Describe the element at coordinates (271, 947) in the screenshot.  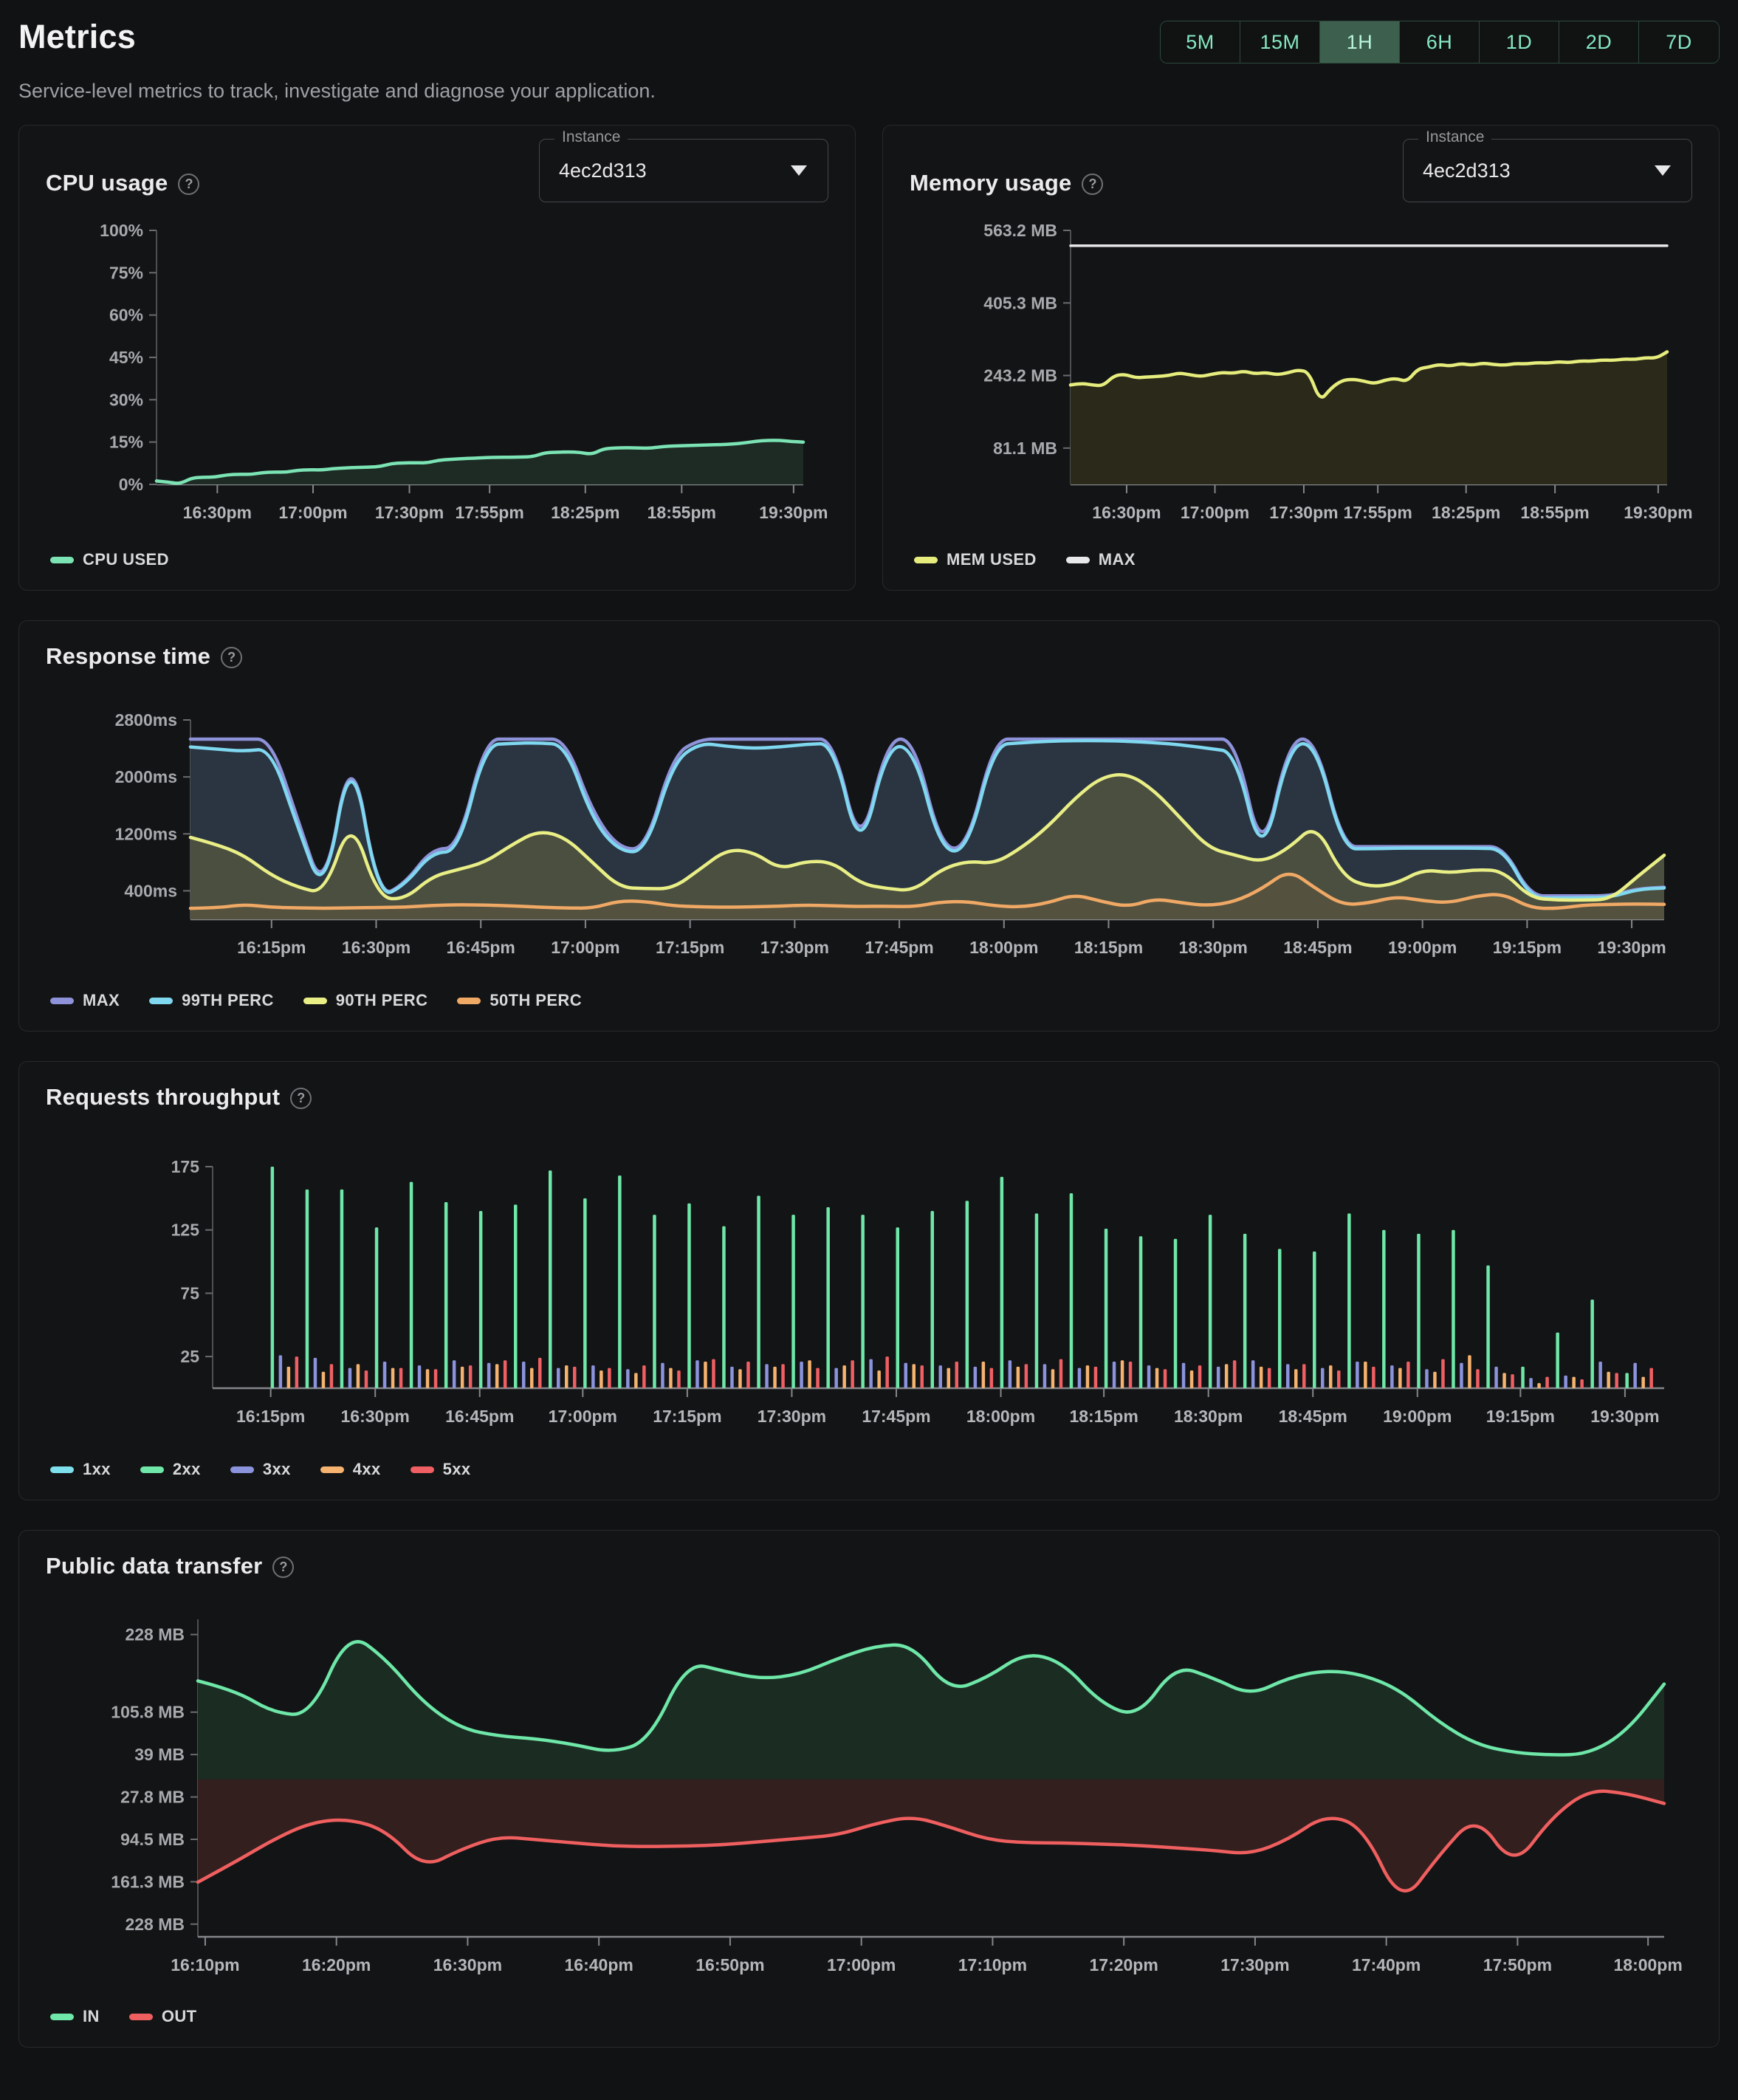
I see `svg-text: 16:15pm` at that location.